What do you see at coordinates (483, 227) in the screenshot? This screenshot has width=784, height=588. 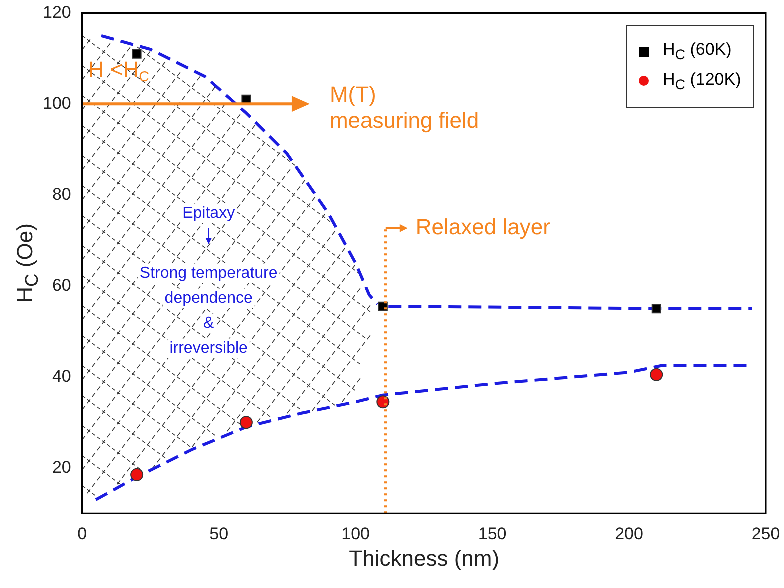 I see `ref-line-label: Relaxed layer` at bounding box center [483, 227].